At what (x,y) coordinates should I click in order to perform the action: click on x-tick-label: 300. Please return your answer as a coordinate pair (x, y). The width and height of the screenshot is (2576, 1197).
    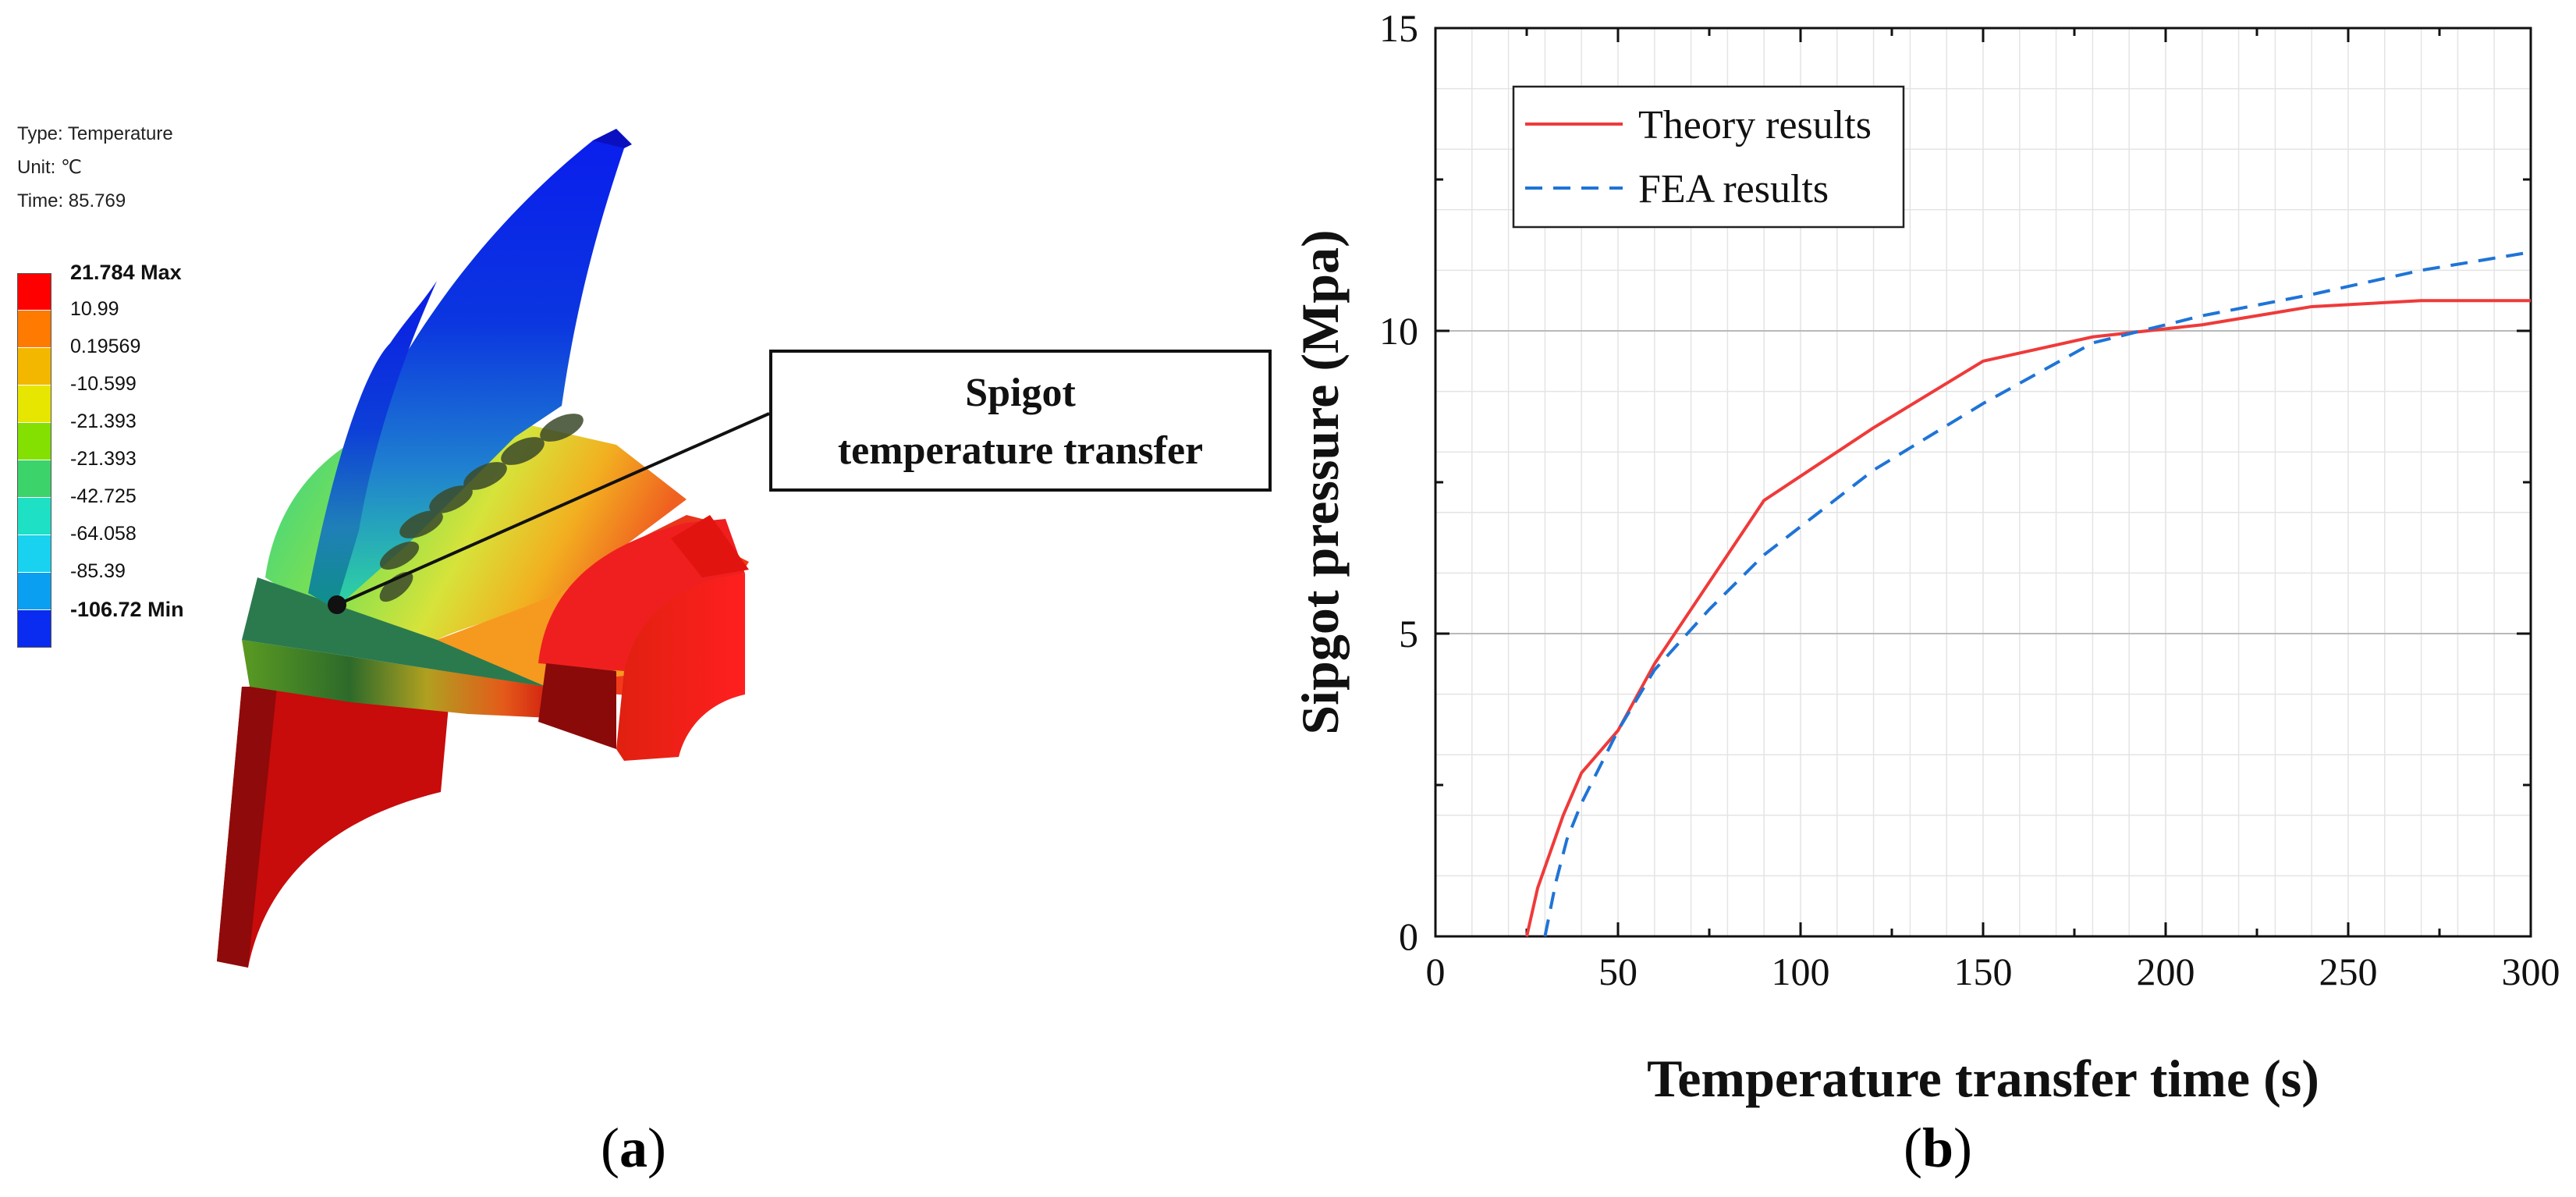
    Looking at the image, I should click on (2531, 971).